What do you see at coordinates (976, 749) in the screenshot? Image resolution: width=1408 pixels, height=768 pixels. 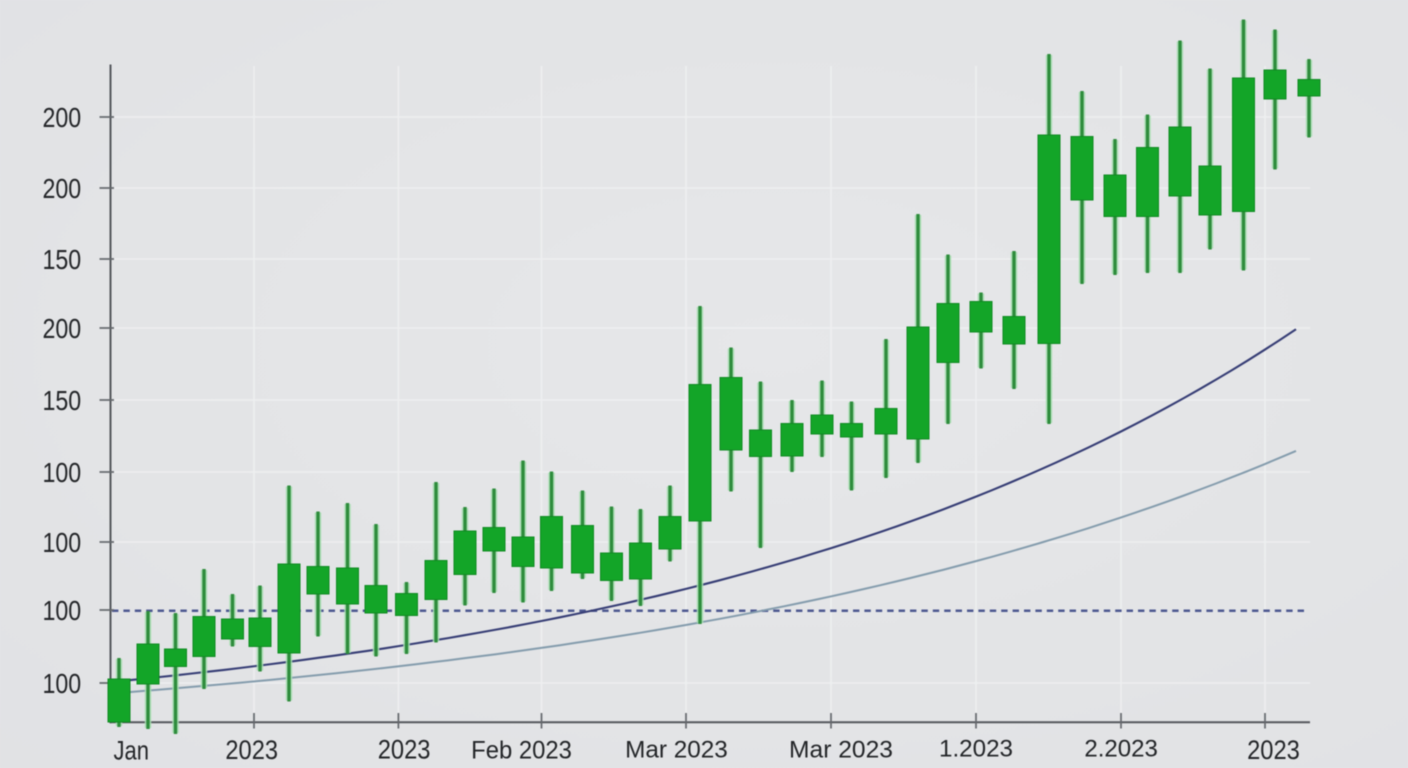 I see `svg-text: 1.2023` at bounding box center [976, 749].